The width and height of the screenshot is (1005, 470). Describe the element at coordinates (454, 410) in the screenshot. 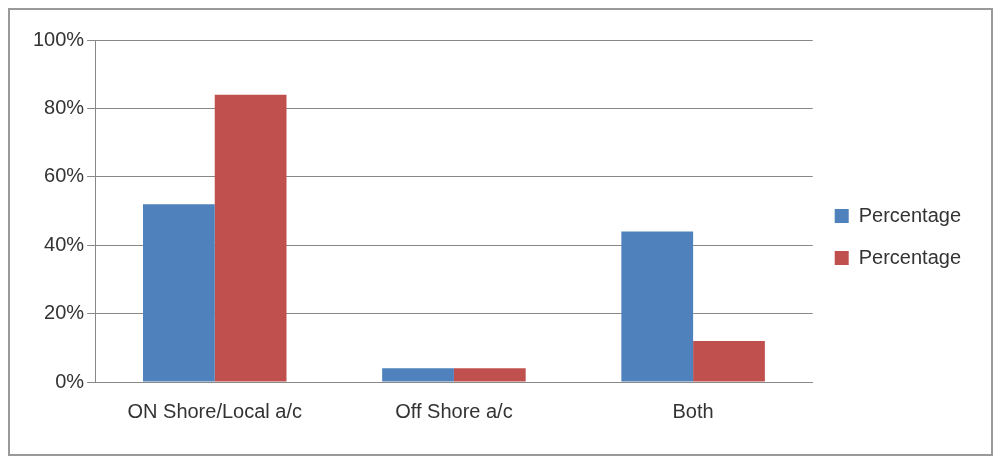

I see `x-tick-label: Off Shore a/c` at that location.